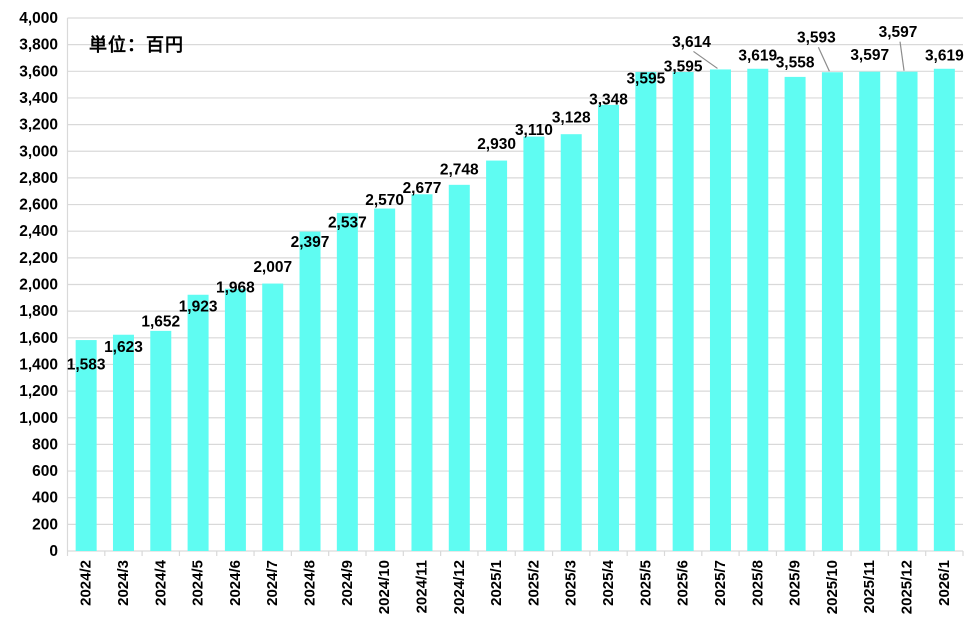 The height and width of the screenshot is (638, 978). Describe the element at coordinates (310, 583) in the screenshot. I see `x-tick-label: 2024/8` at that location.